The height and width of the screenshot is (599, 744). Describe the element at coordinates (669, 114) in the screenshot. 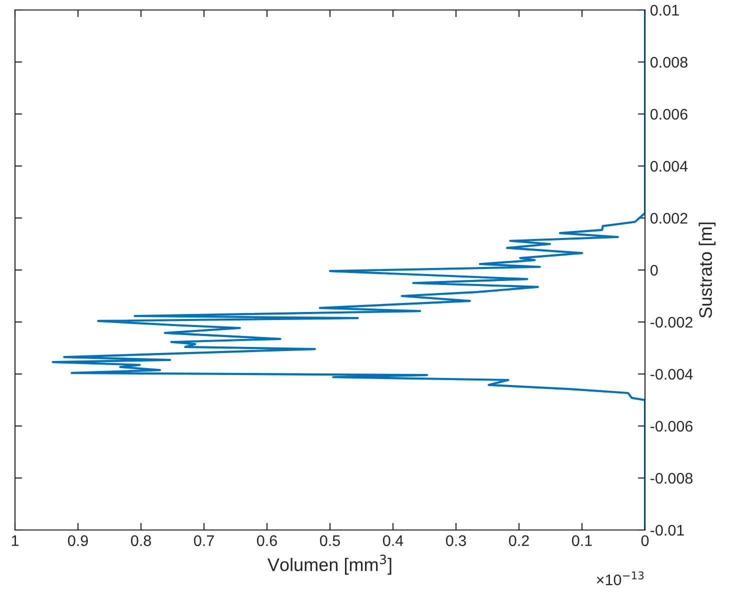

I see `y-tick-label: 0.006` at that location.